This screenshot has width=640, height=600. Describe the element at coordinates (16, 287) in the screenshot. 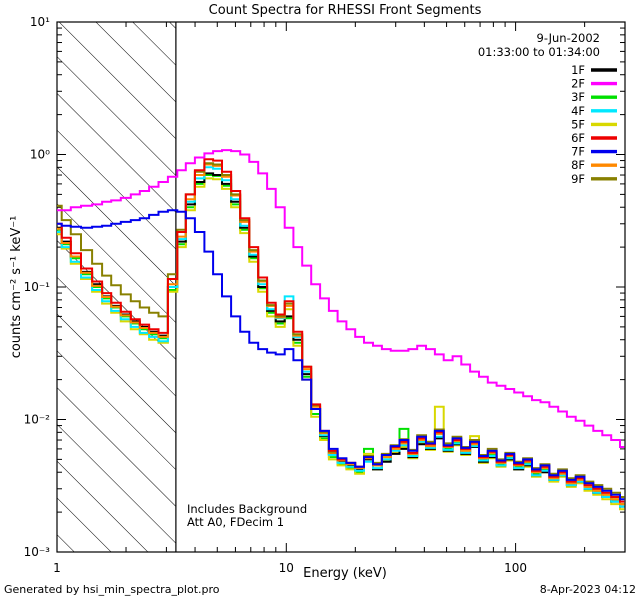

I see `y-axis-label: counts cm⁻² s⁻¹ keV⁻¹` at that location.